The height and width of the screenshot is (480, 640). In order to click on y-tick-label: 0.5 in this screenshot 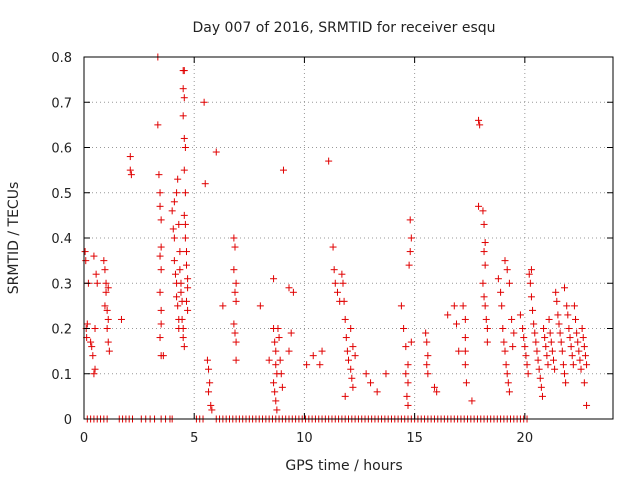, I will do `click(61, 194)`.